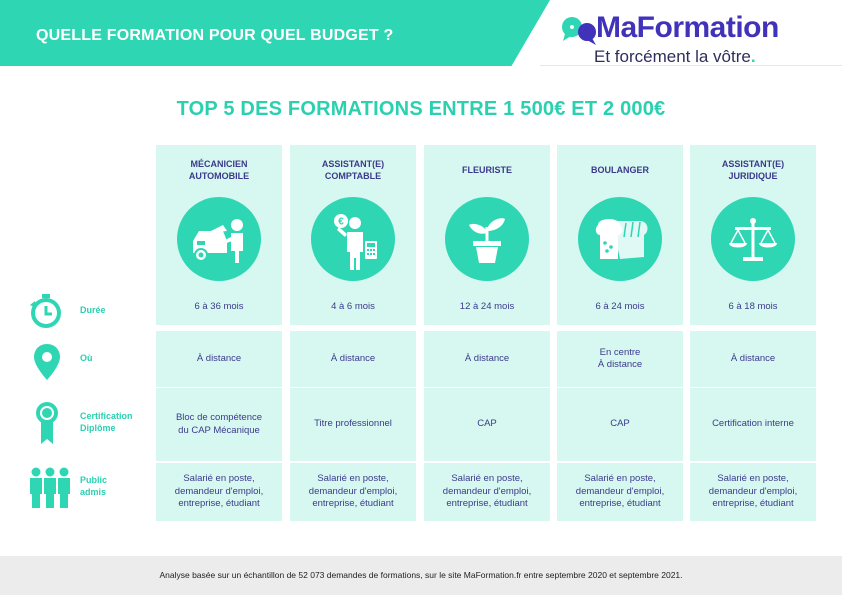 This screenshot has height=595, width=842. I want to click on formation-name: FLEURISTE, so click(486, 169).